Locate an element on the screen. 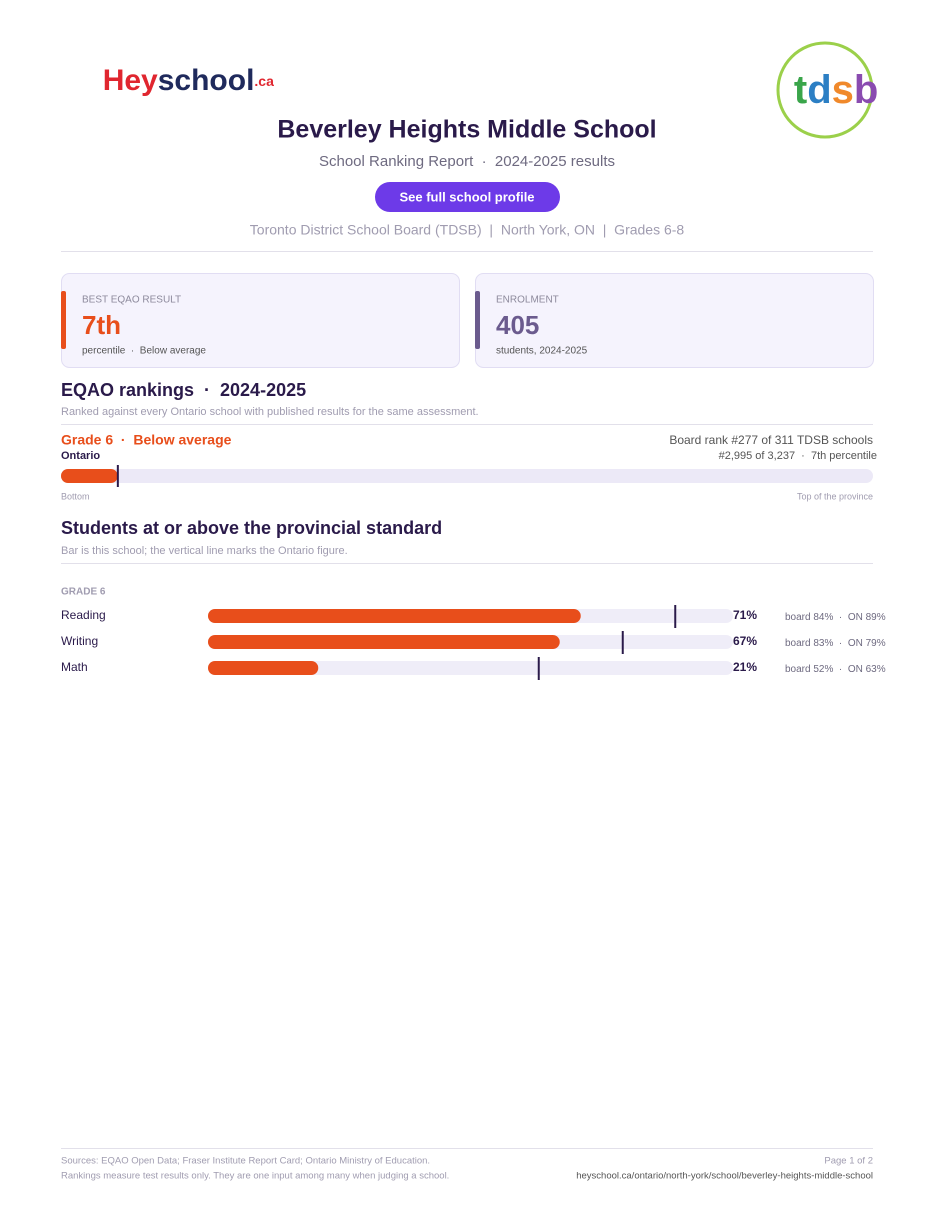 This screenshot has height=1210, width=935. logo-part: .ca is located at coordinates (264, 81).